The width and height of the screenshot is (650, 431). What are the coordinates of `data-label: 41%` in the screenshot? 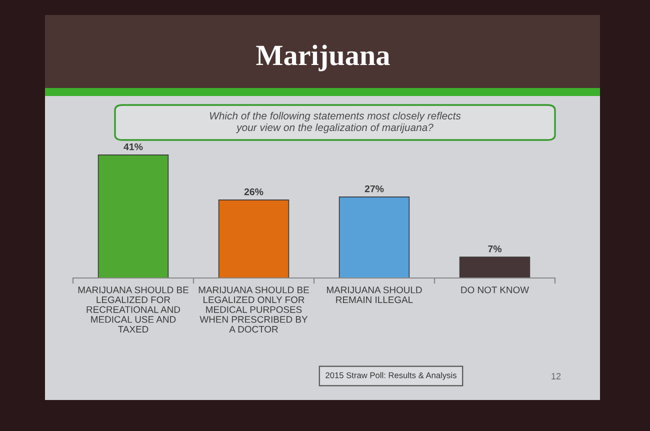 It's located at (133, 146).